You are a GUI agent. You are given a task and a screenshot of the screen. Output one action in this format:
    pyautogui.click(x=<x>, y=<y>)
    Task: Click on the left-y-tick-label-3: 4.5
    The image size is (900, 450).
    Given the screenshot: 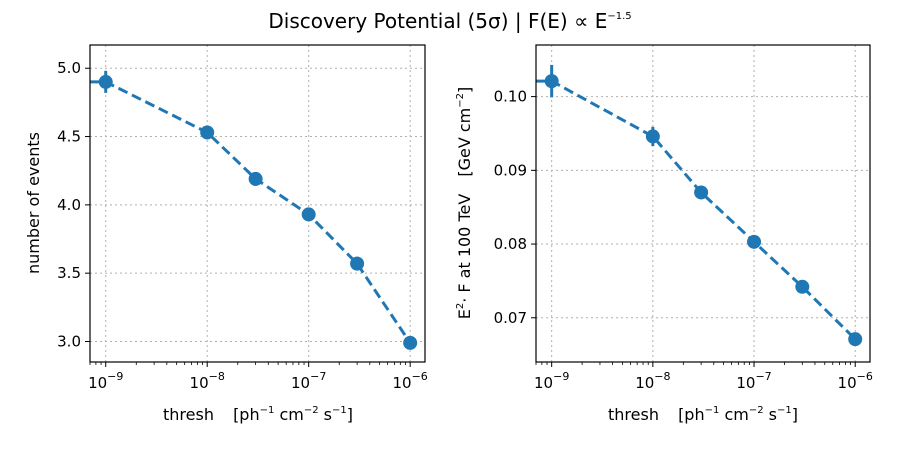 What is the action you would take?
    pyautogui.click(x=69, y=137)
    